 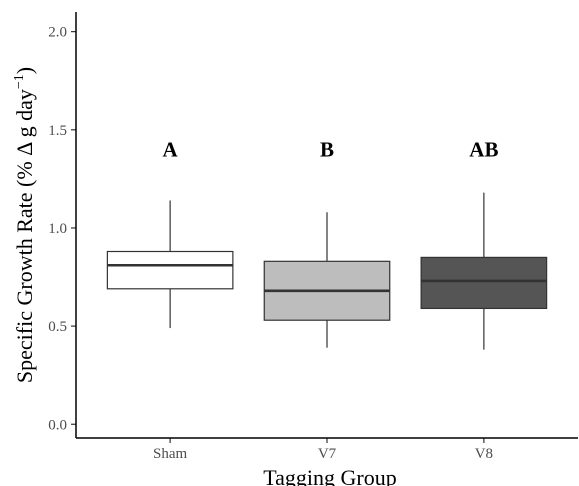 What do you see at coordinates (170, 454) in the screenshot?
I see `x-tick-label: Sham` at bounding box center [170, 454].